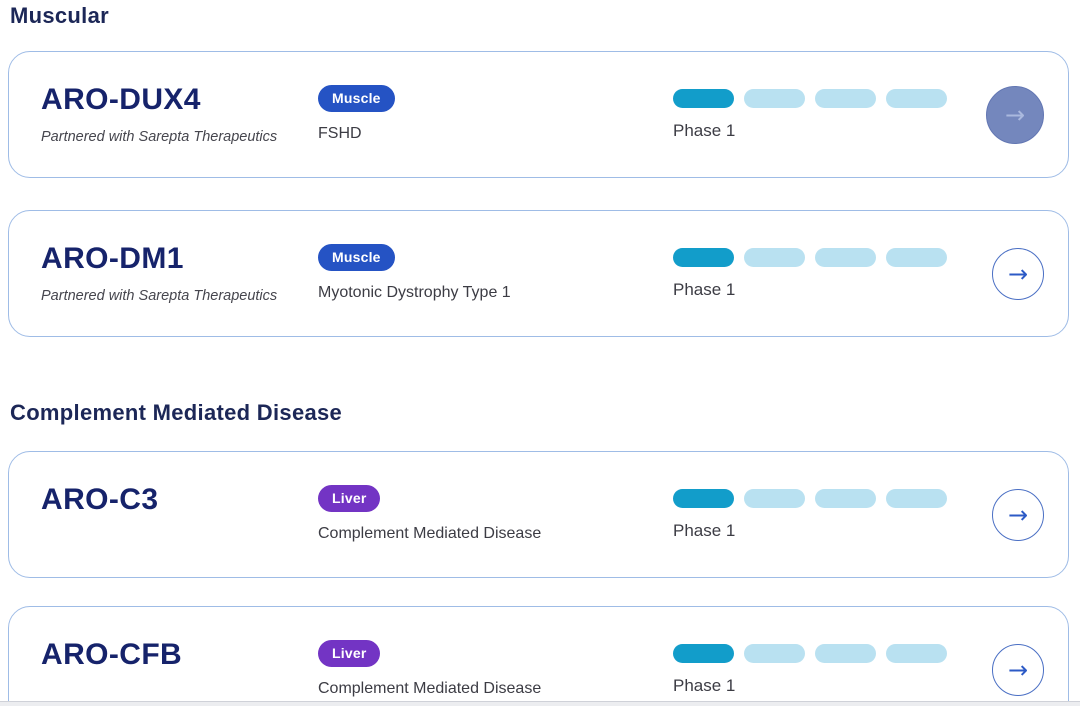 This screenshot has height=706, width=1080. Describe the element at coordinates (495, 114) in the screenshot. I see `target-column: Muscle FSHD` at that location.